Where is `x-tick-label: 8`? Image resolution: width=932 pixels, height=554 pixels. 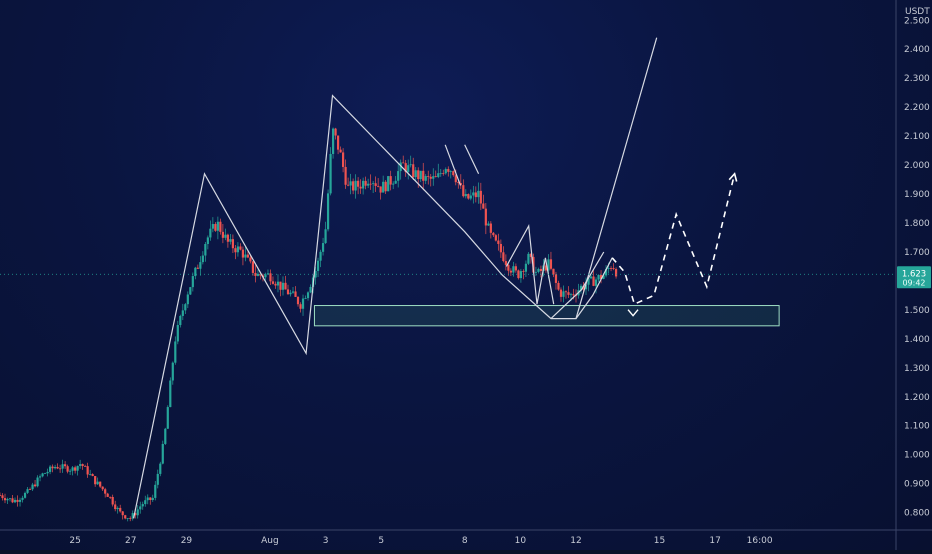 x-tick-label: 8 is located at coordinates (465, 541).